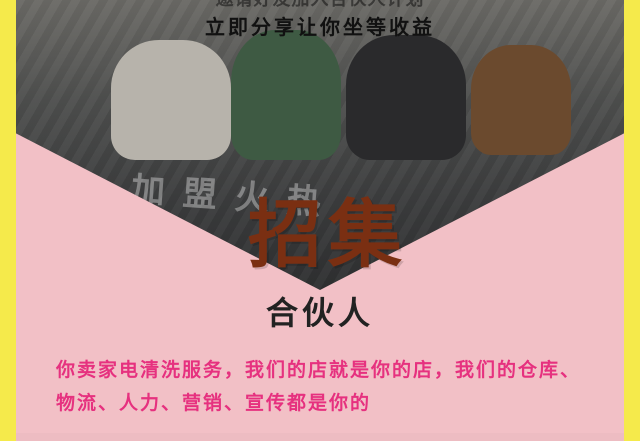 The height and width of the screenshot is (441, 640). What do you see at coordinates (320, 5) in the screenshot?
I see `header-line-1: 邀请好友加入合伙人计划` at bounding box center [320, 5].